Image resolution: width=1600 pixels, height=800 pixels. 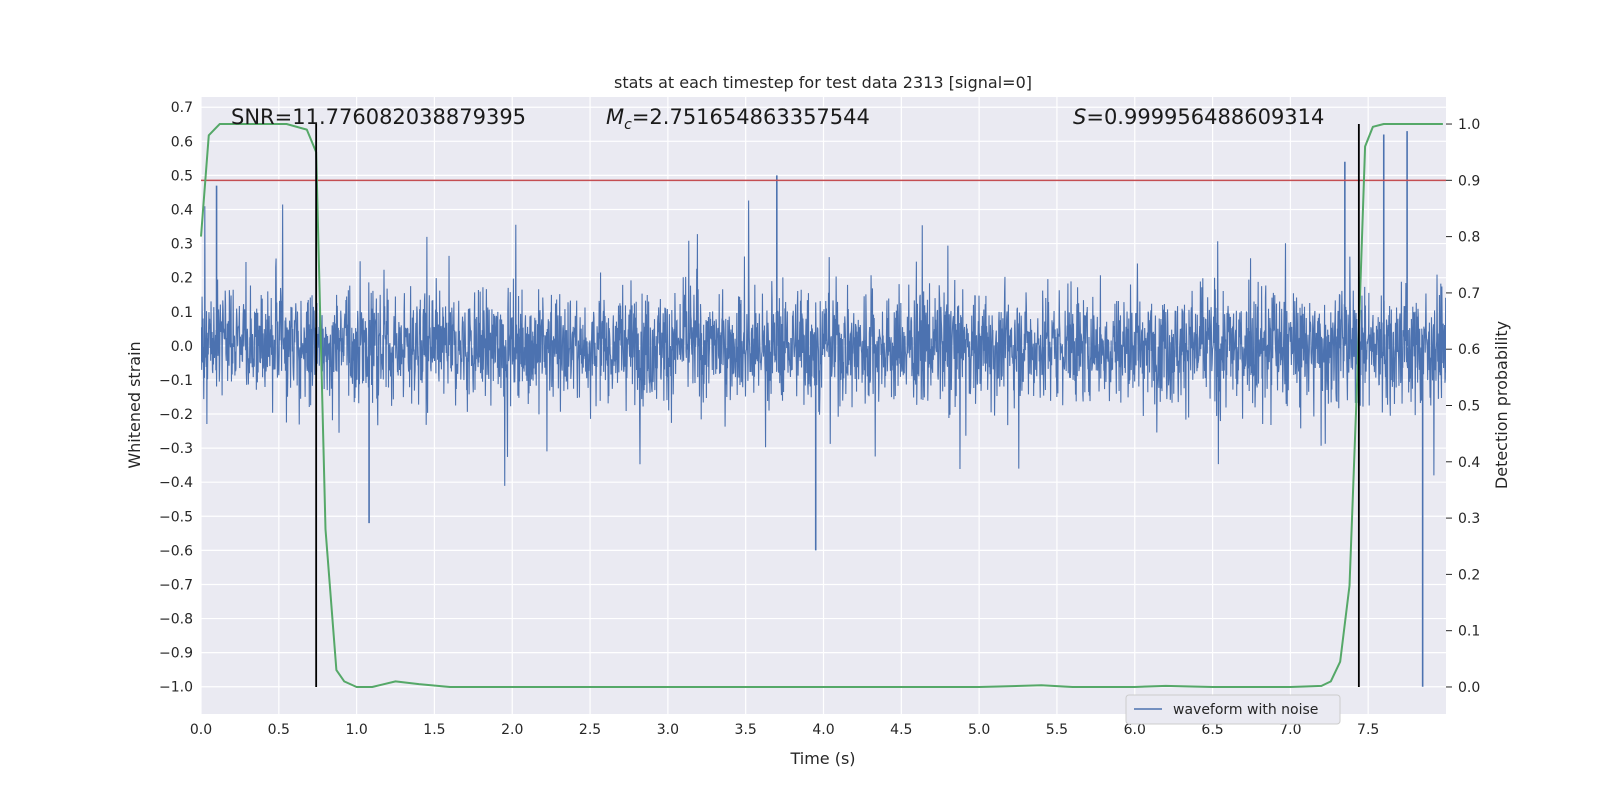 What do you see at coordinates (590, 730) in the screenshot?
I see `x-tick-label: 2.5` at bounding box center [590, 730].